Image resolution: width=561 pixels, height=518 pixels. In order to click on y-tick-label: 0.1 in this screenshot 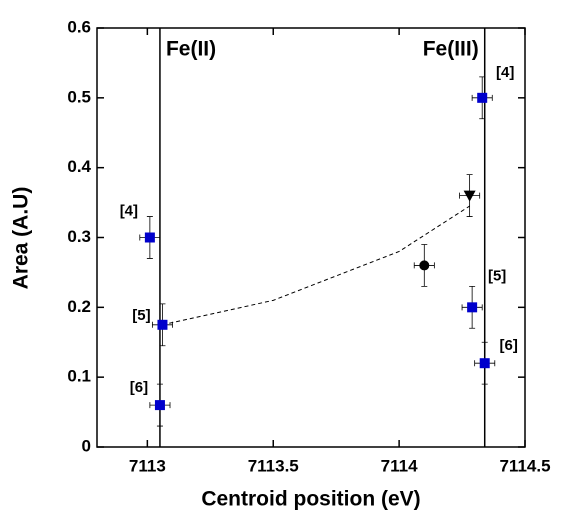, I will do `click(79, 376)`.